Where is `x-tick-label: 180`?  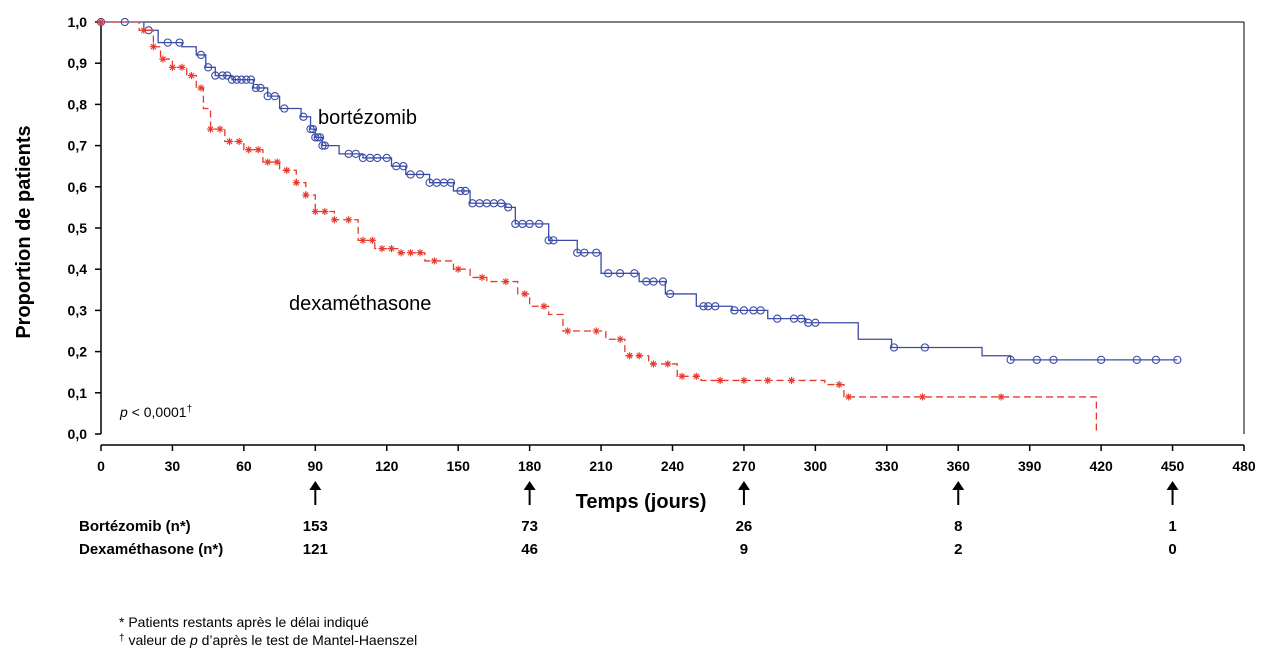
x-tick-label: 180 is located at coordinates (530, 466).